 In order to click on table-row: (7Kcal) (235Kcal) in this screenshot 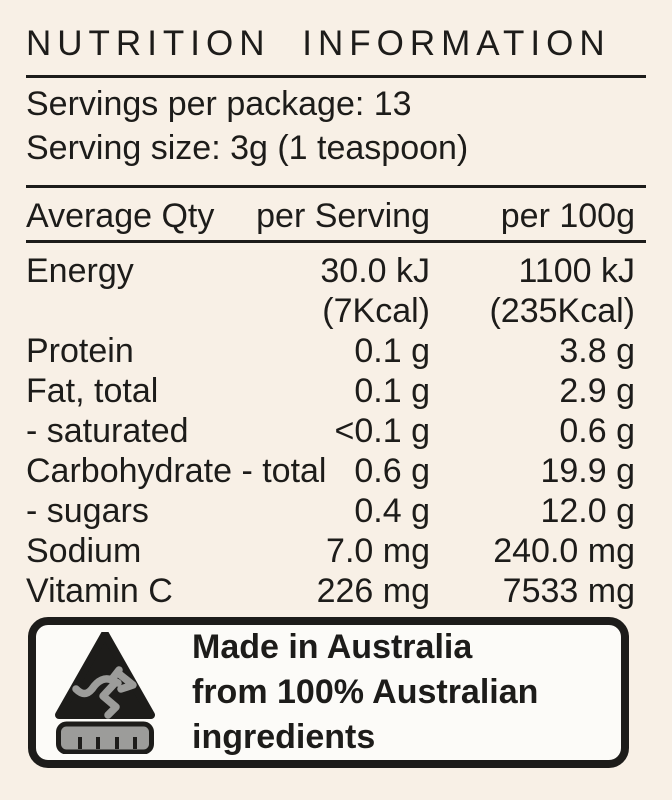, I will do `click(336, 311)`.